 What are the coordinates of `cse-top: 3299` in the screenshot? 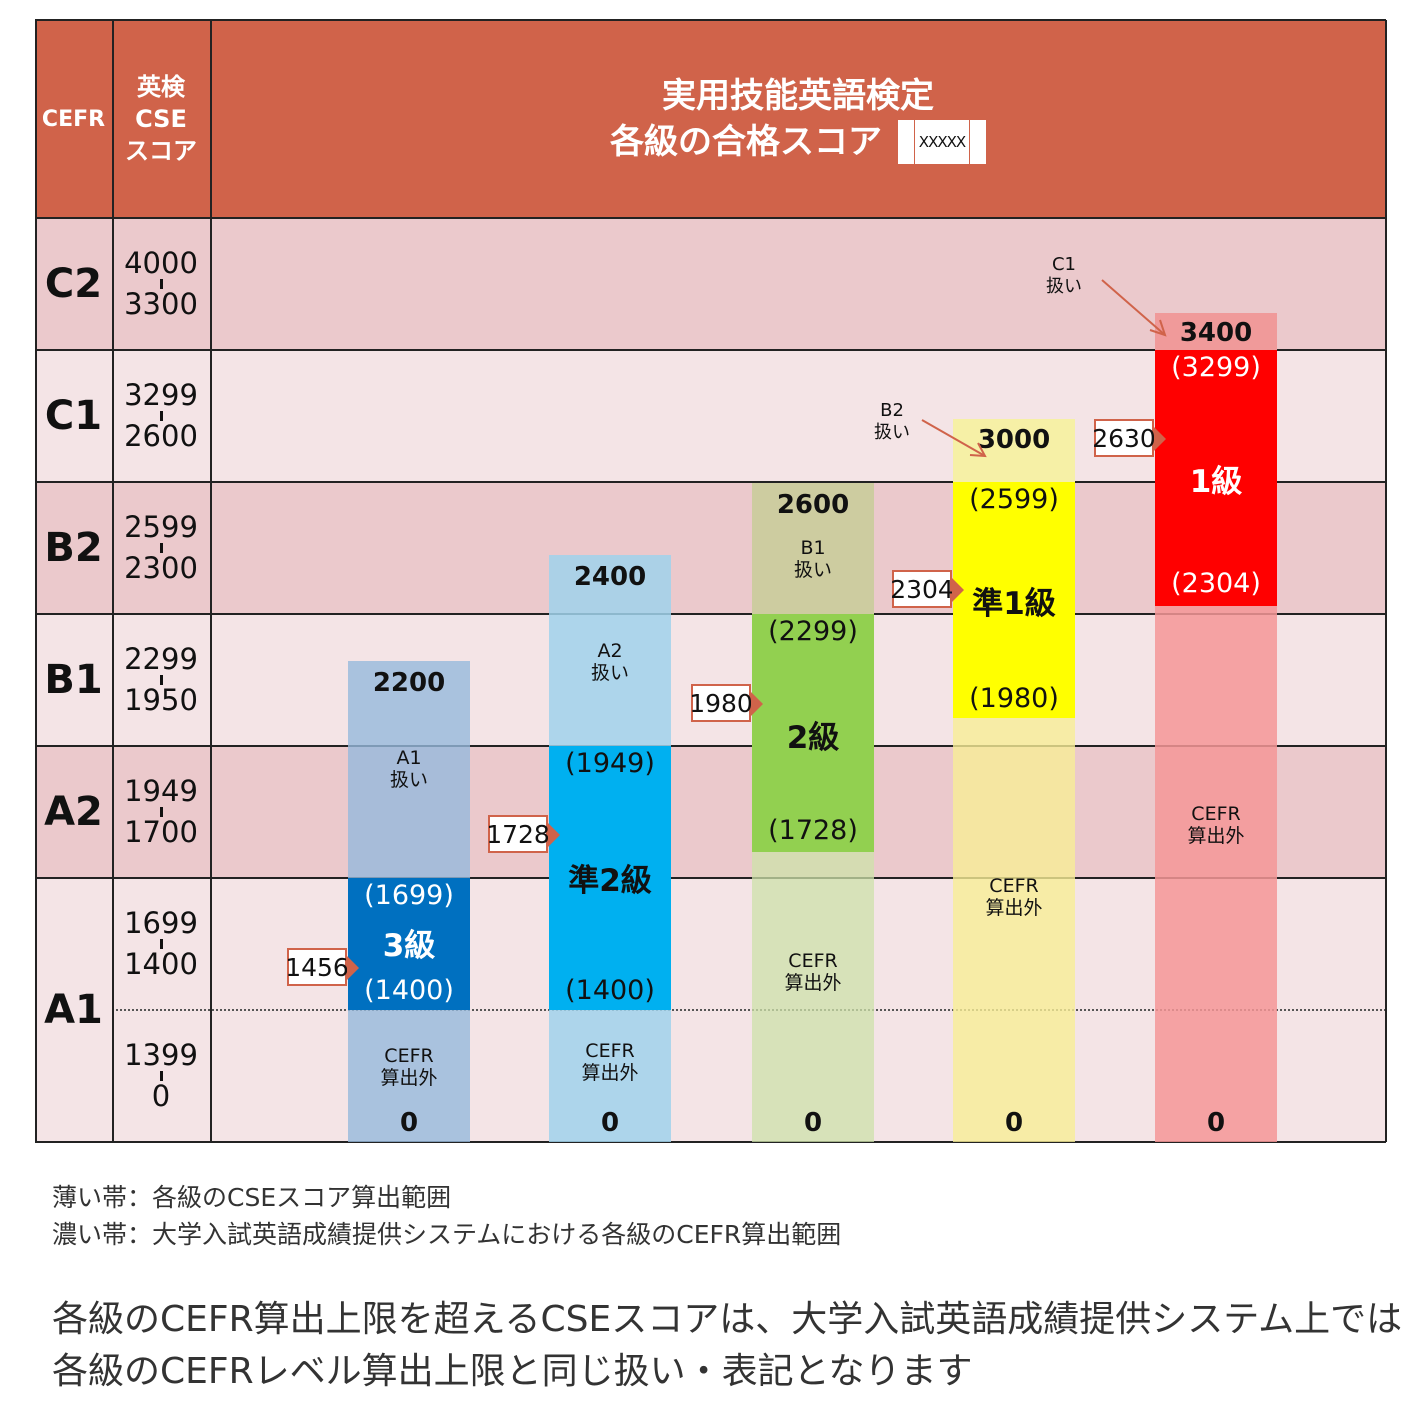 It's located at (161, 395).